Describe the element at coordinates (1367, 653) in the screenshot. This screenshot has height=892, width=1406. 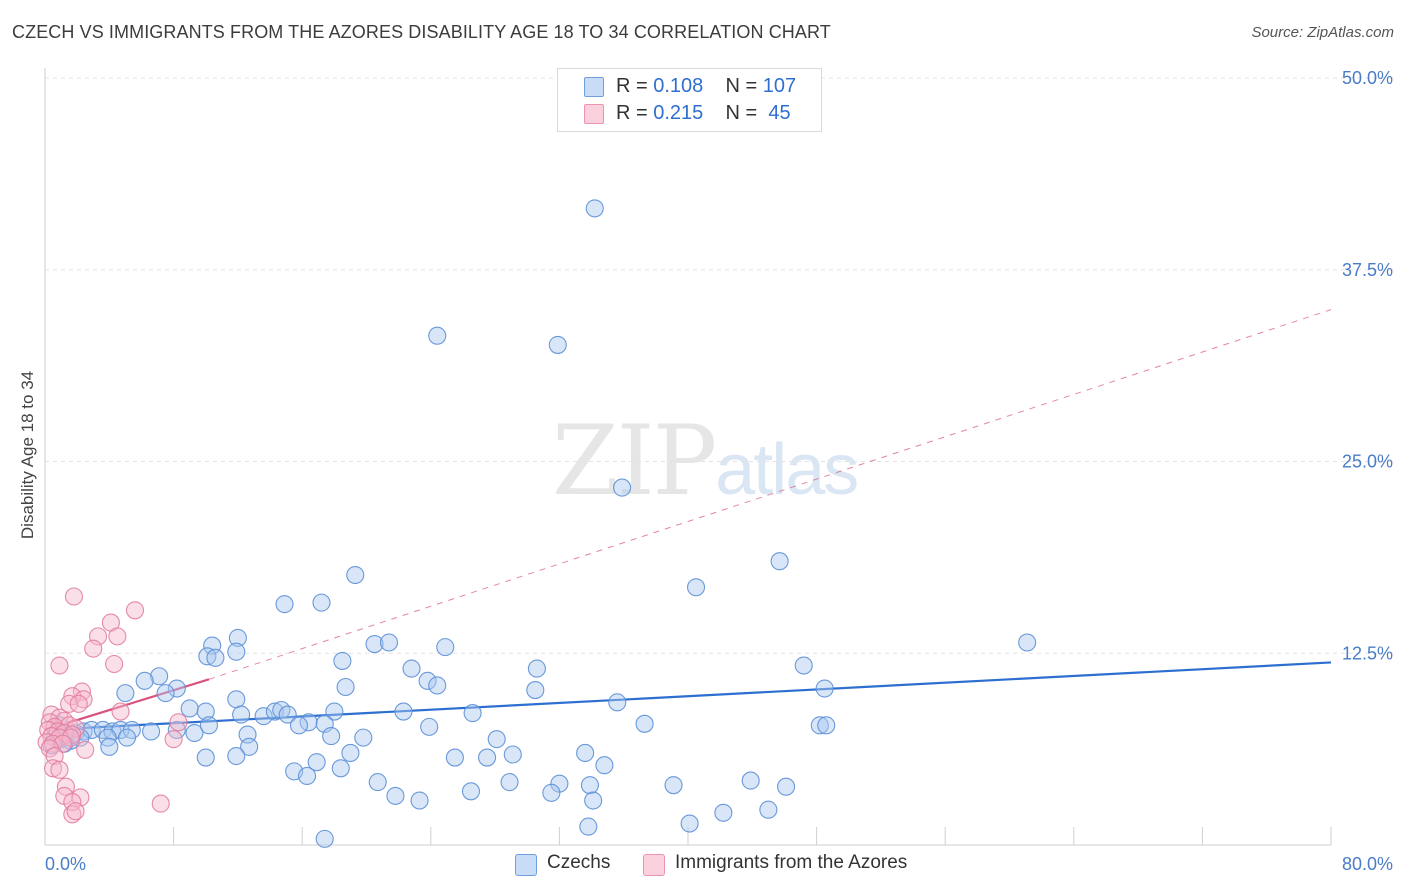
I see `y-tick-label: 12.5%` at that location.